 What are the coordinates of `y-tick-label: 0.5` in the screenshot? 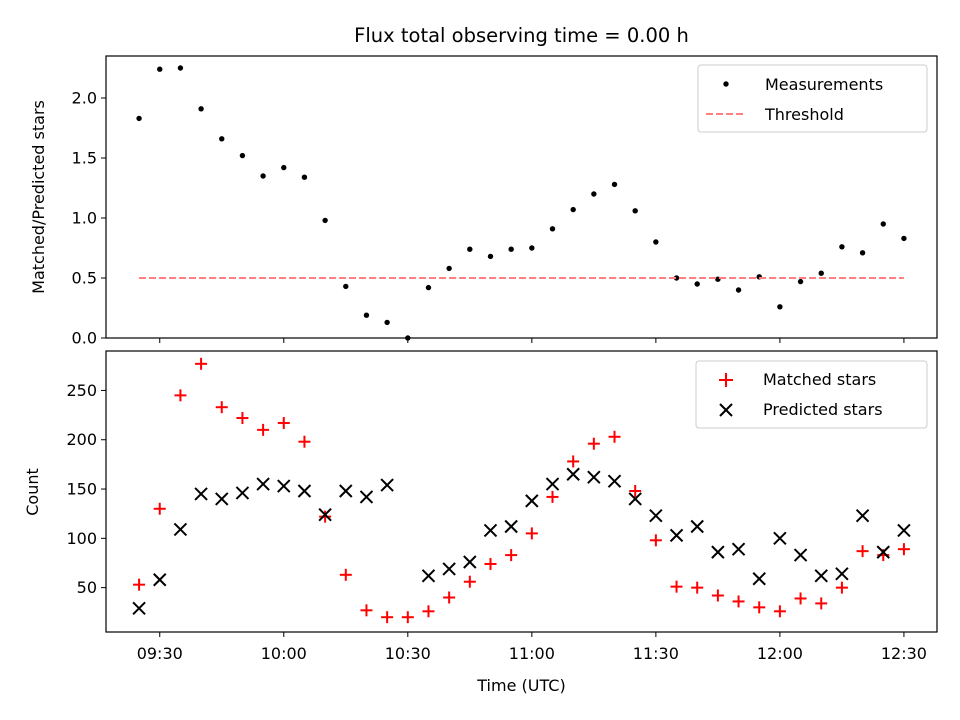 It's located at (84, 278).